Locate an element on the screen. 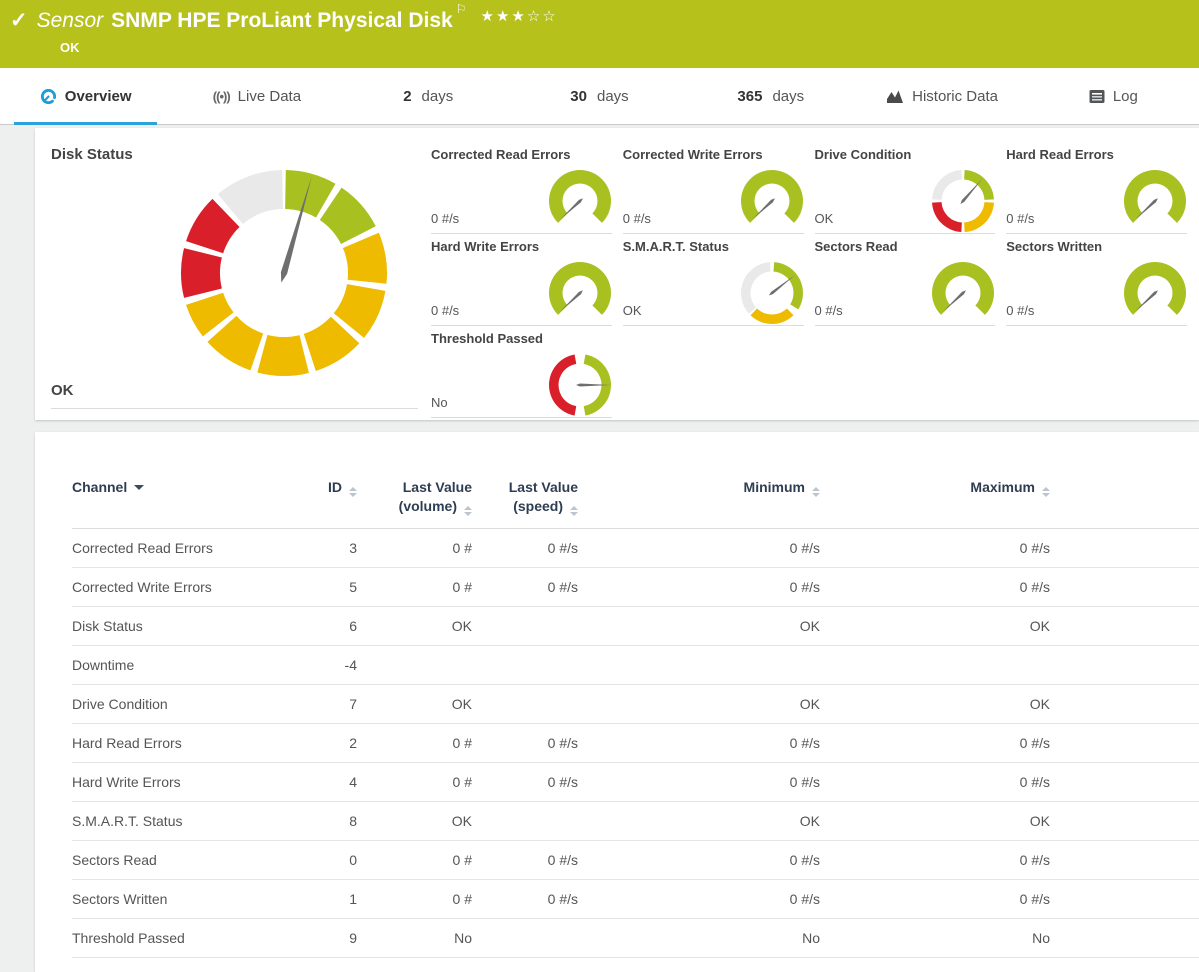 This screenshot has width=1199, height=972. tab-2-days: 2 days is located at coordinates (428, 96).